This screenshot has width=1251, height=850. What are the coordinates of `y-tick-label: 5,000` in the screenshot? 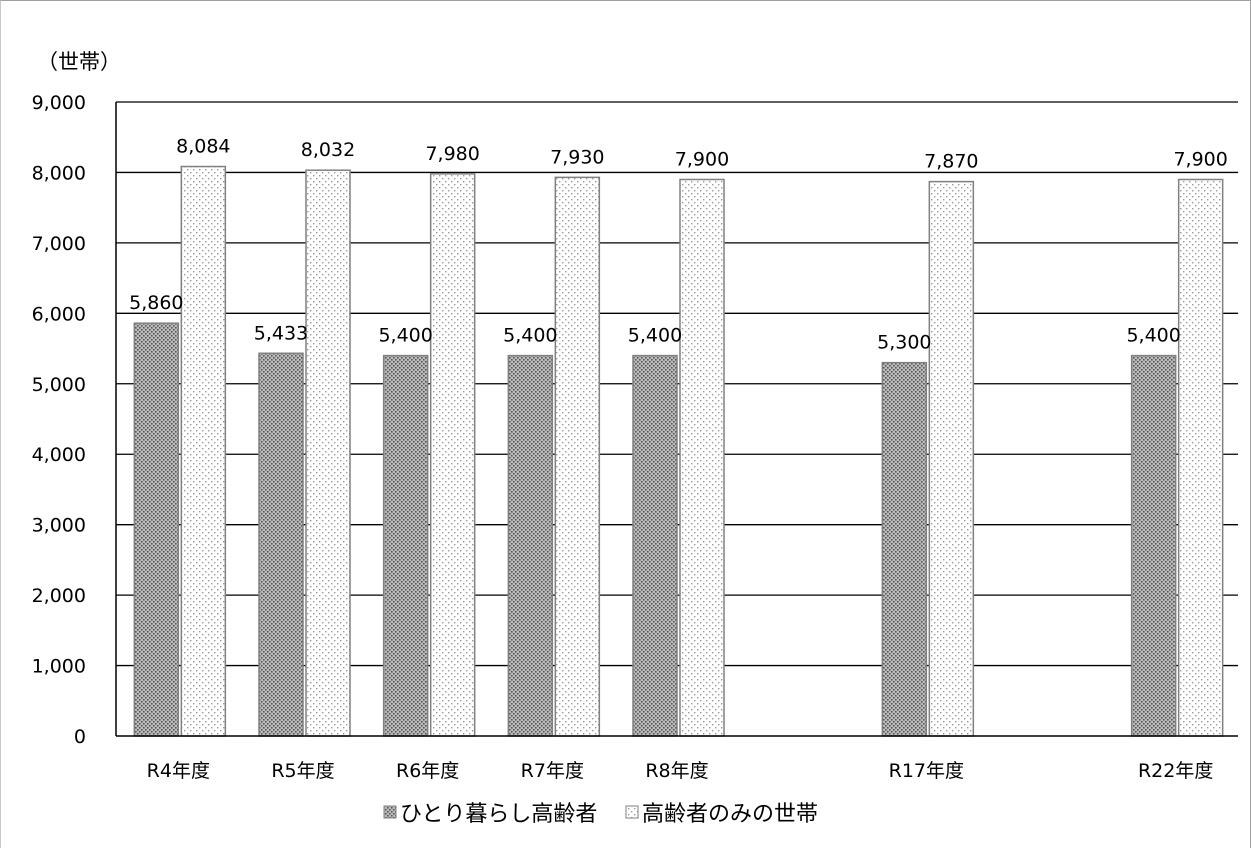 It's located at (59, 385).